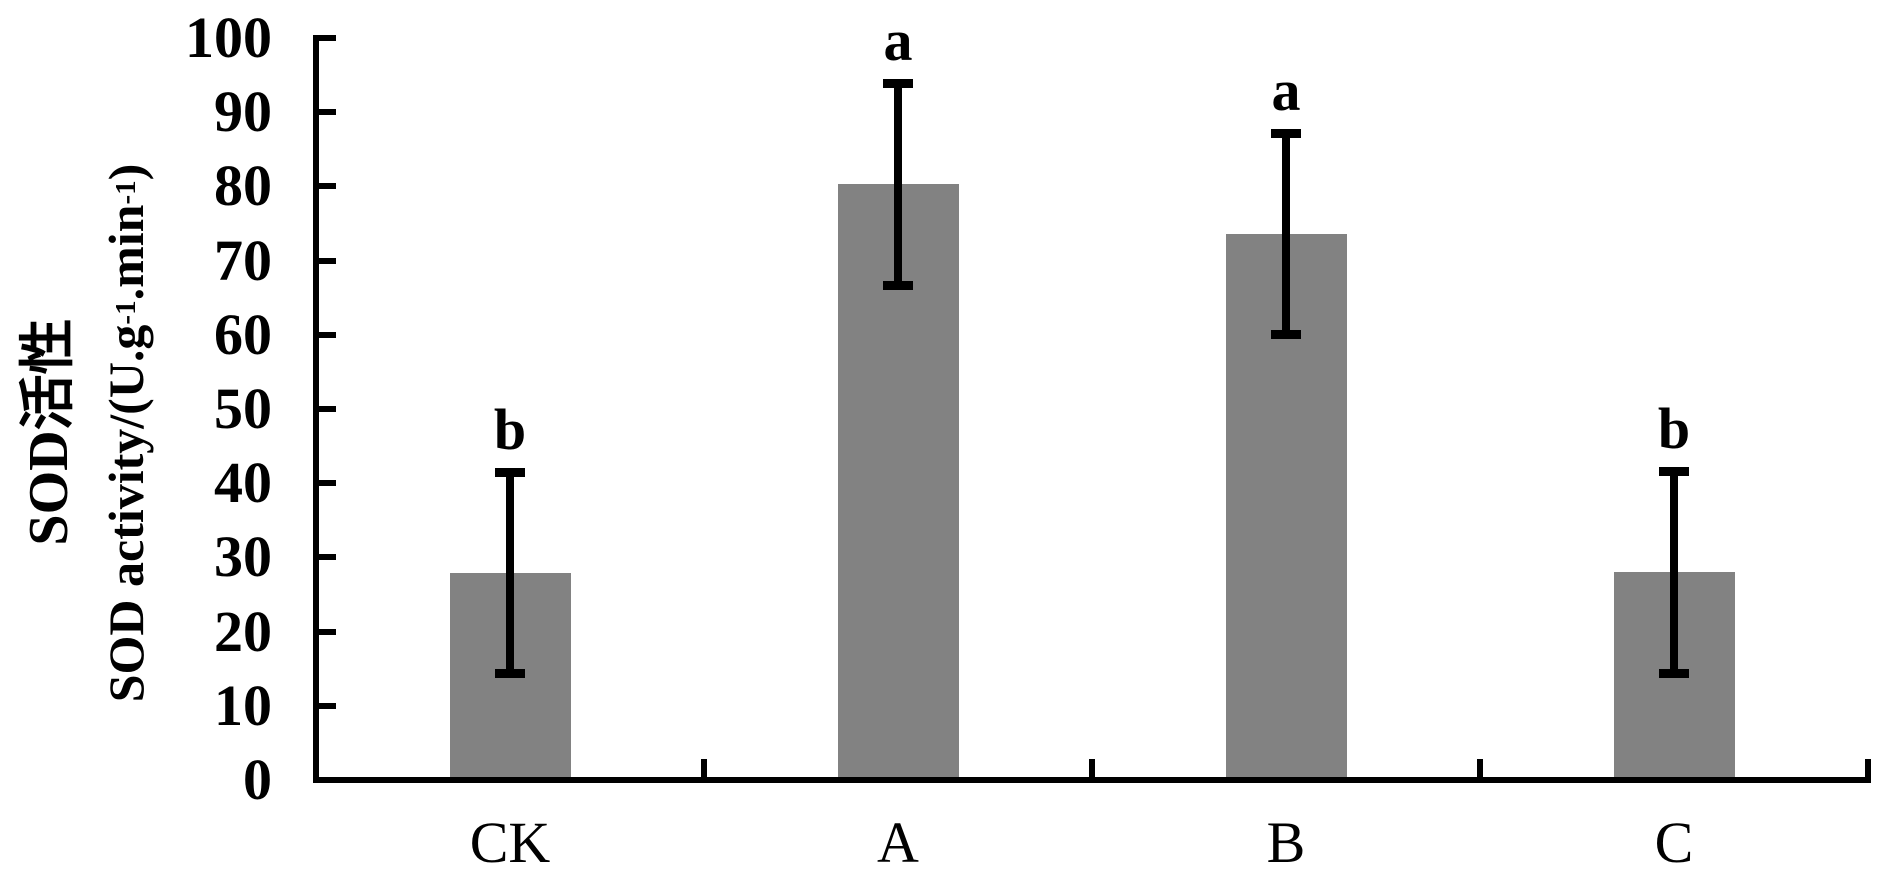 This screenshot has height=883, width=1890. I want to click on y-tick-label-10: 10, so click(243, 705).